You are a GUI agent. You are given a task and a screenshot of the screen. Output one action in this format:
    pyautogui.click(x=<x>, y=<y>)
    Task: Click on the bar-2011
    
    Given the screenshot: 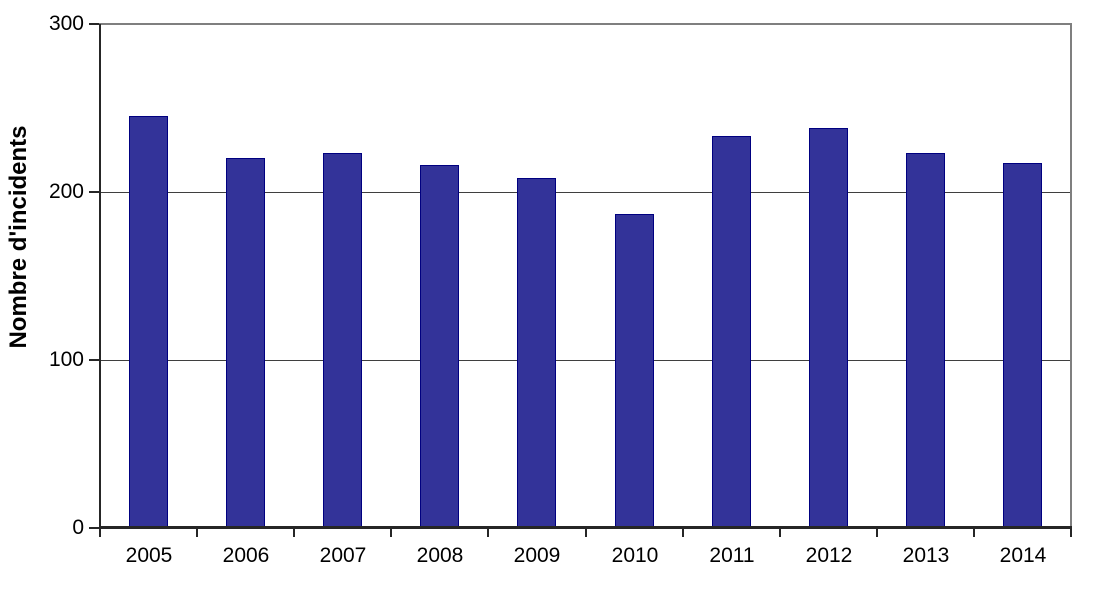 What is the action you would take?
    pyautogui.click(x=731, y=331)
    